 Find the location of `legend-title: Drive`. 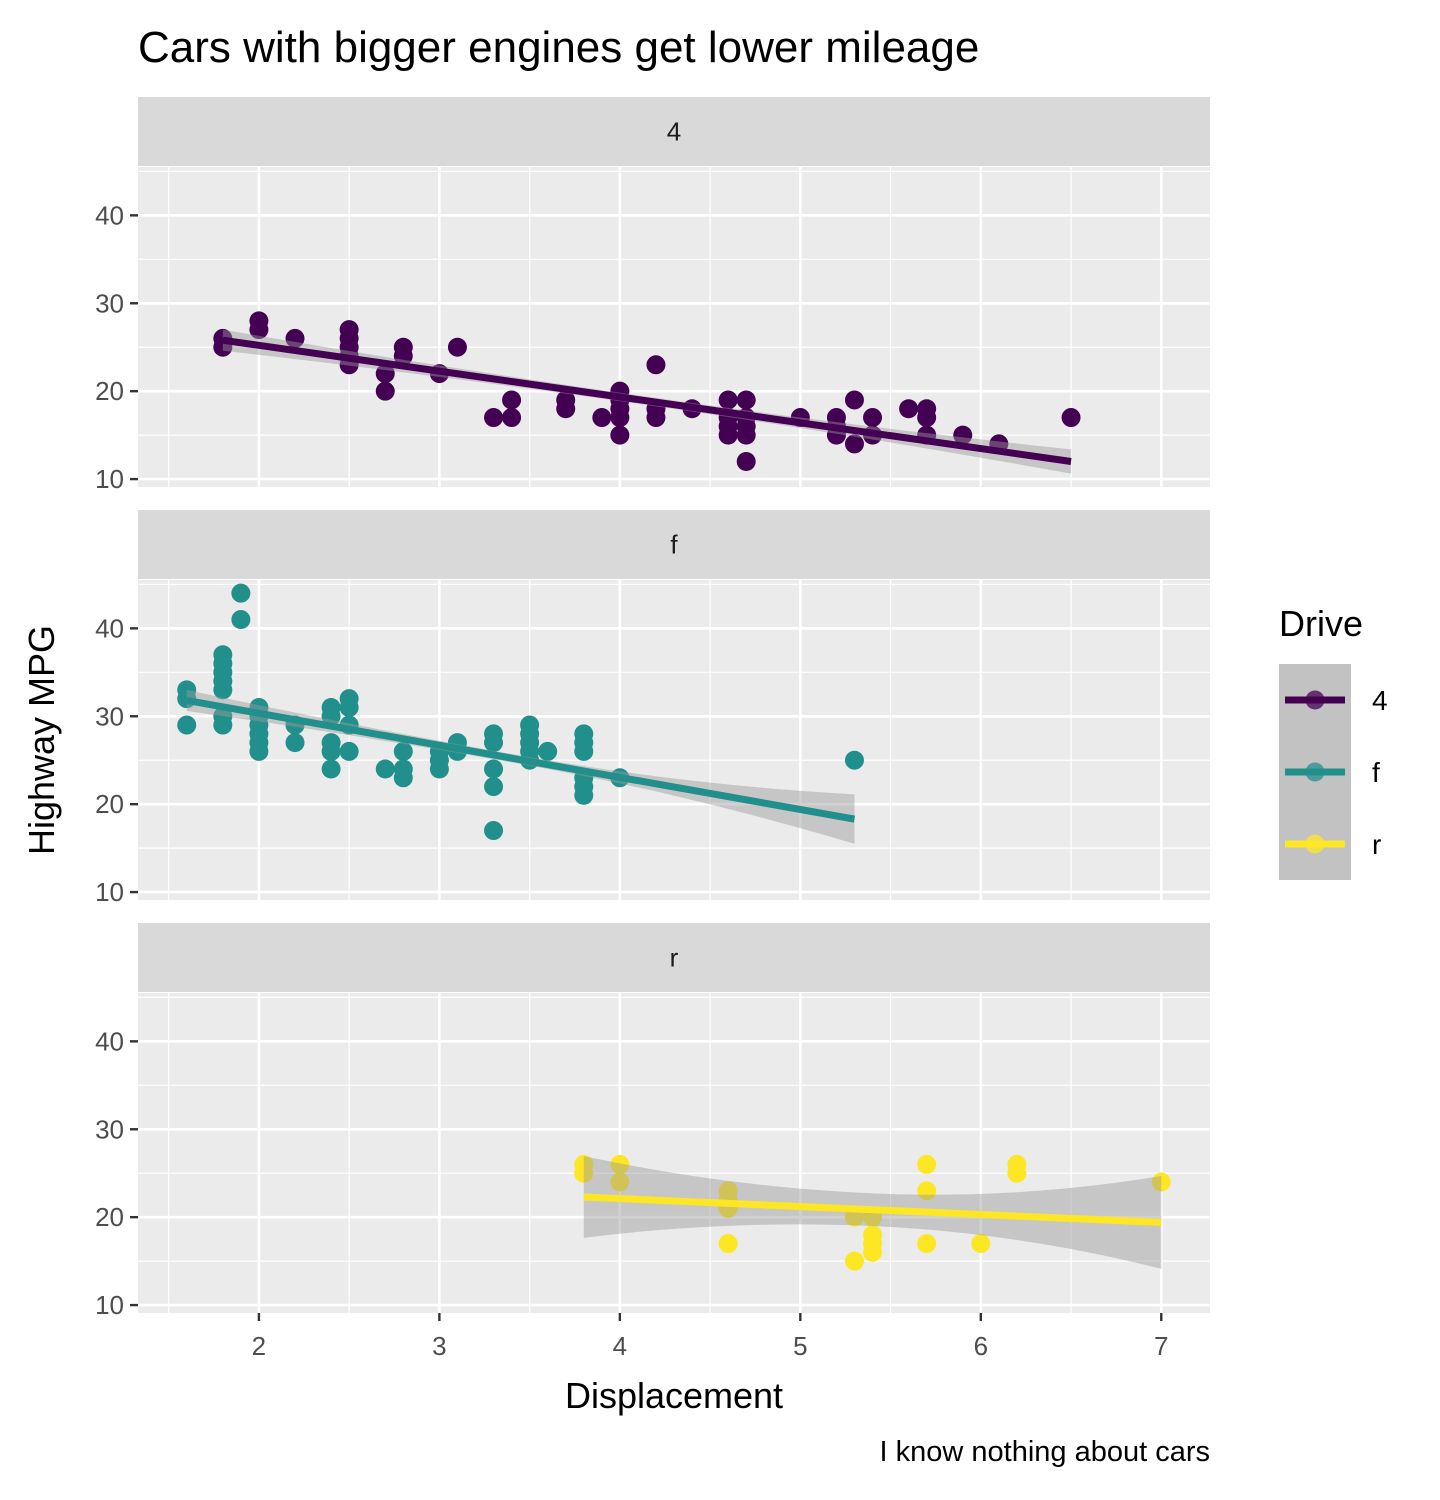

legend-title: Drive is located at coordinates (1321, 623).